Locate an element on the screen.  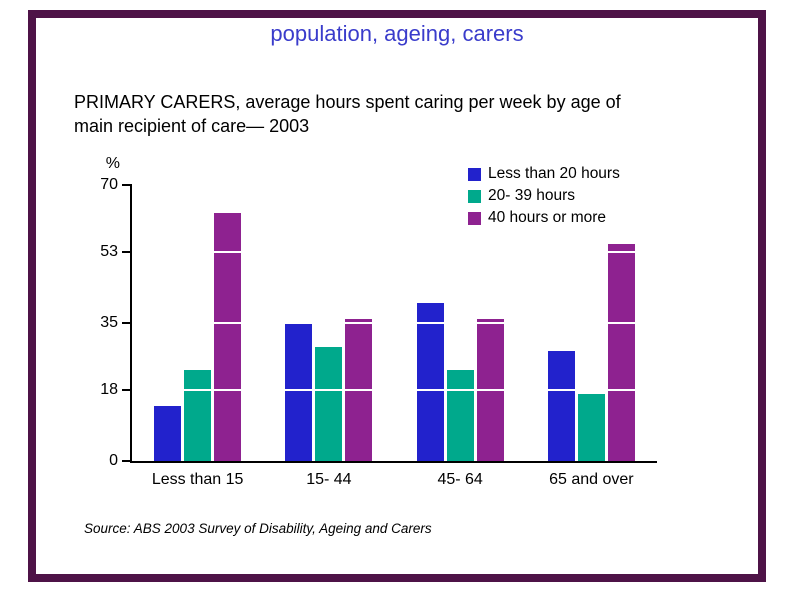
legend-item: Less than 20 hours is located at coordinates (544, 174).